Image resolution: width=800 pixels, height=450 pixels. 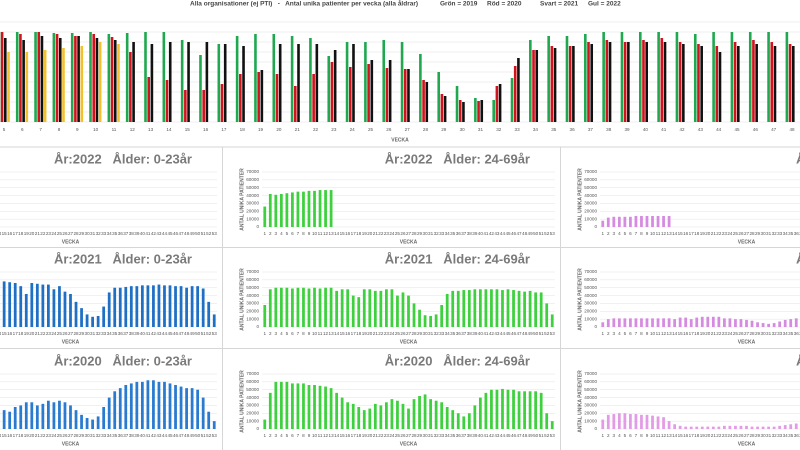 What do you see at coordinates (332, 333) in the screenshot?
I see `x-tick-label: 13` at bounding box center [332, 333].